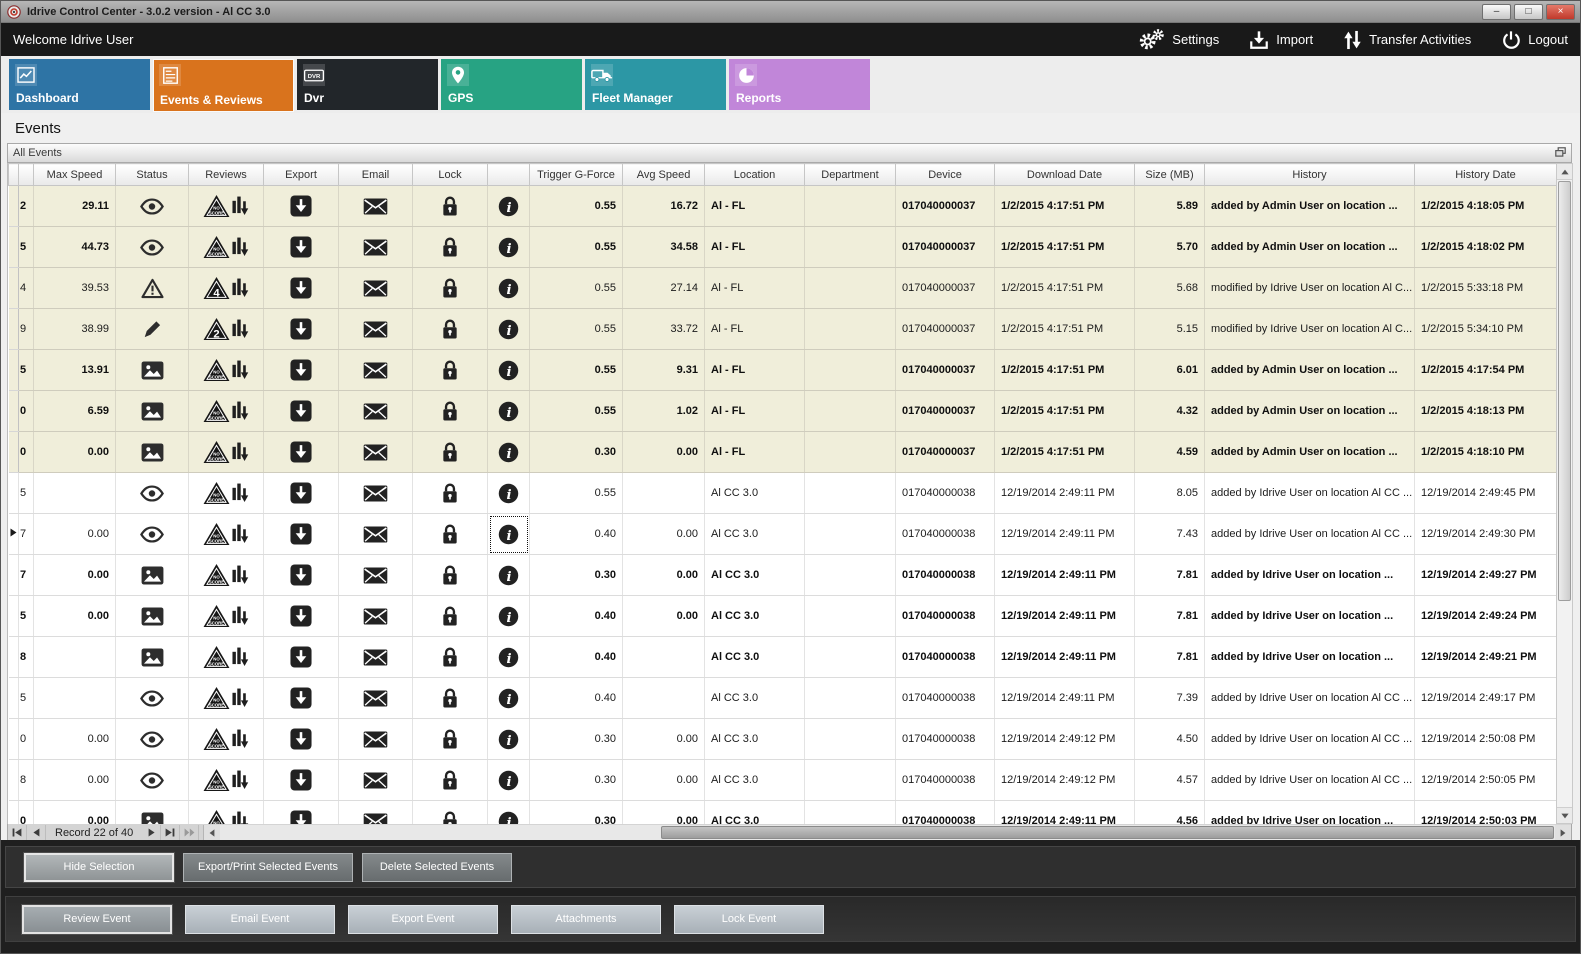 Image resolution: width=1581 pixels, height=954 pixels. Describe the element at coordinates (1169, 452) in the screenshot. I see `cell-size-mb: 4.59` at that location.